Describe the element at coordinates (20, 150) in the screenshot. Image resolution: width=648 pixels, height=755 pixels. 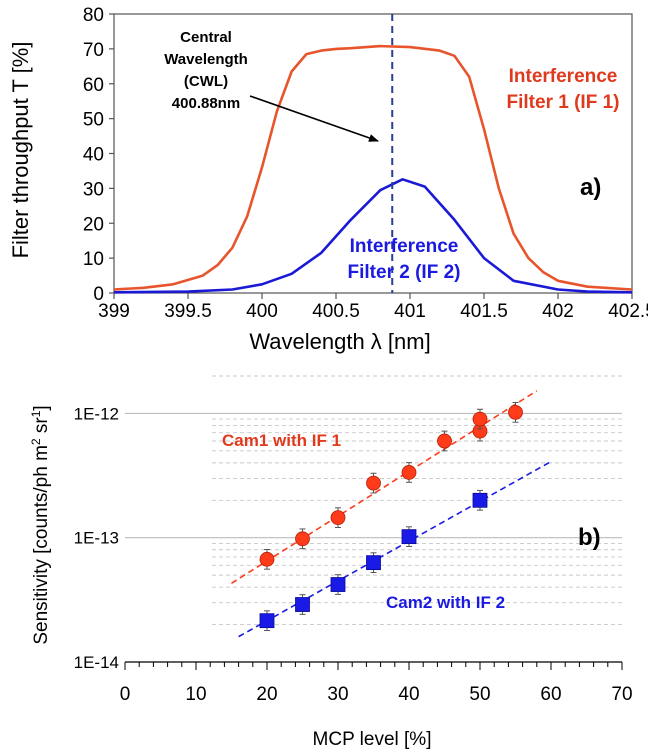
I see `throughput-y-axis-label: Filter throughput T [%]` at that location.